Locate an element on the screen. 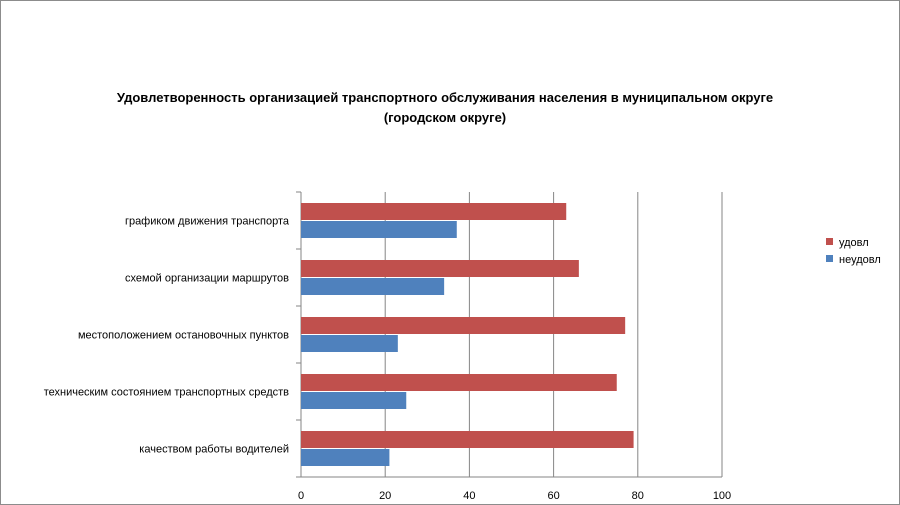 Image resolution: width=900 pixels, height=505 pixels. category-label-4: схемой организации маршрутов is located at coordinates (207, 279).